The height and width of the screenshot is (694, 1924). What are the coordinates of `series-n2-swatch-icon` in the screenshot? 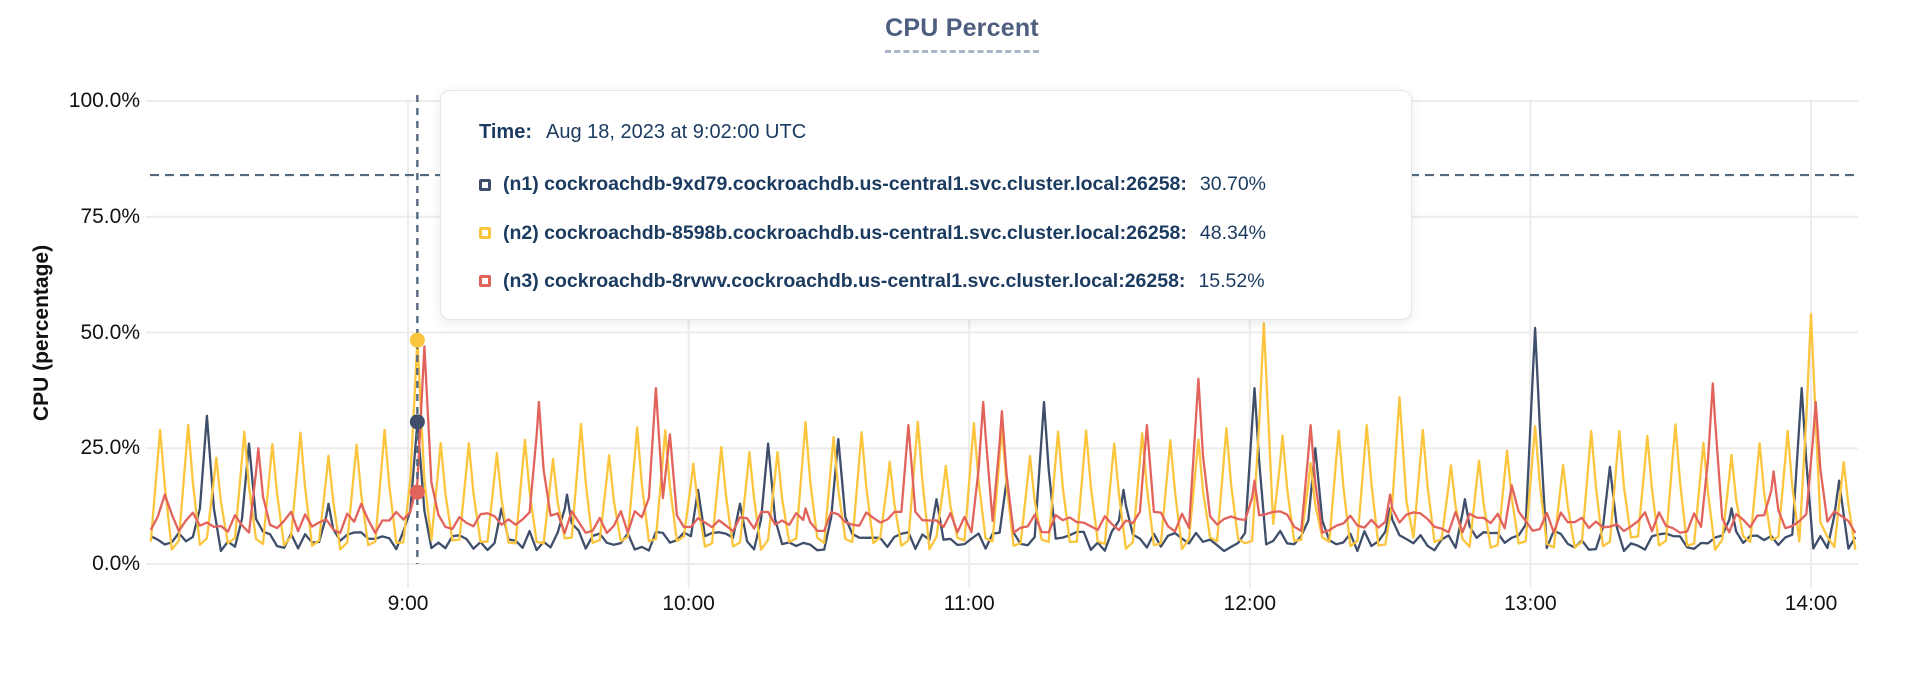 It's located at (485, 233).